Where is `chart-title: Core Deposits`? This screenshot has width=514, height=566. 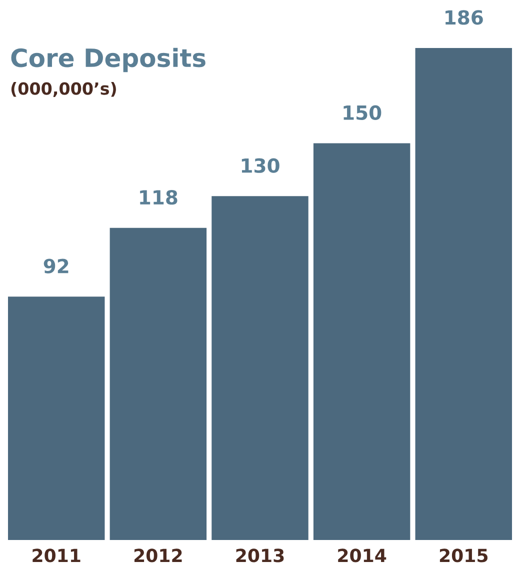
chart-title: Core Deposits is located at coordinates (108, 60).